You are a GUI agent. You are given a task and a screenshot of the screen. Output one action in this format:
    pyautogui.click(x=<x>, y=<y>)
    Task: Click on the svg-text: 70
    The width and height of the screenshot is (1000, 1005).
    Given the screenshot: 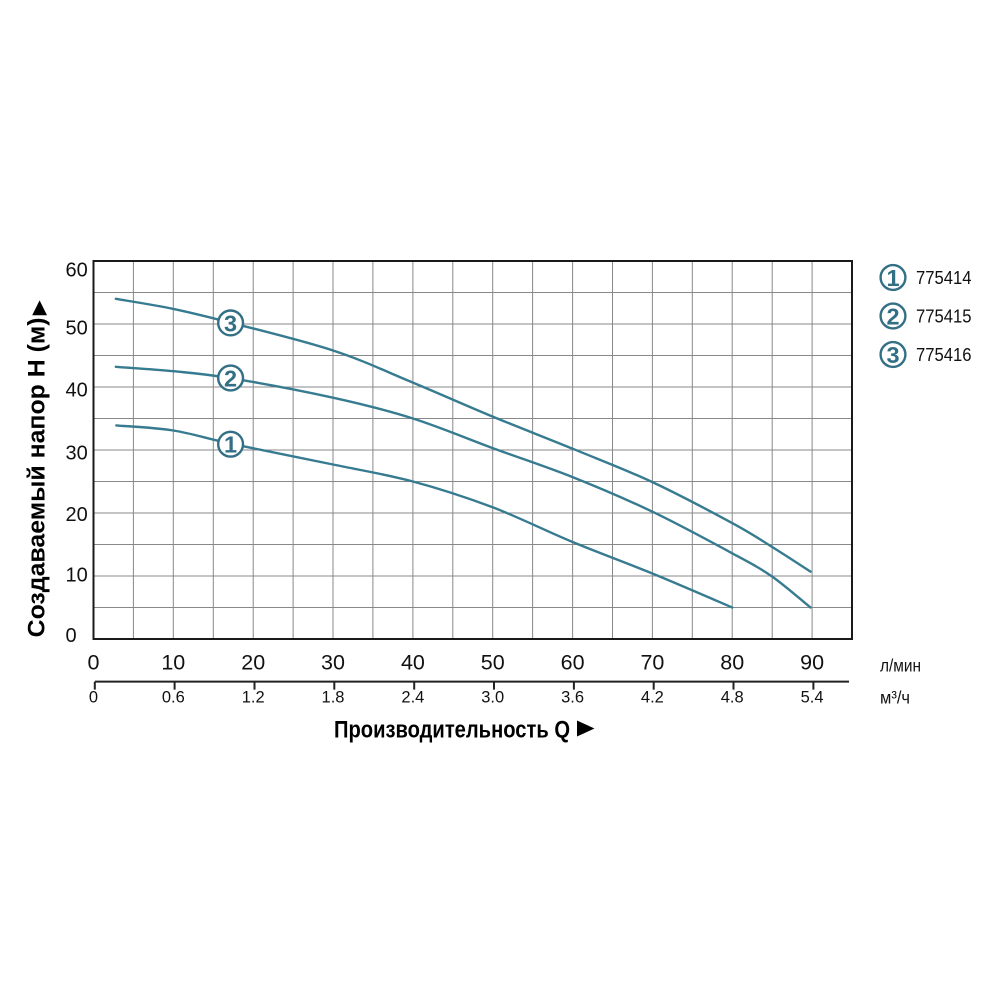 What is the action you would take?
    pyautogui.click(x=652, y=662)
    